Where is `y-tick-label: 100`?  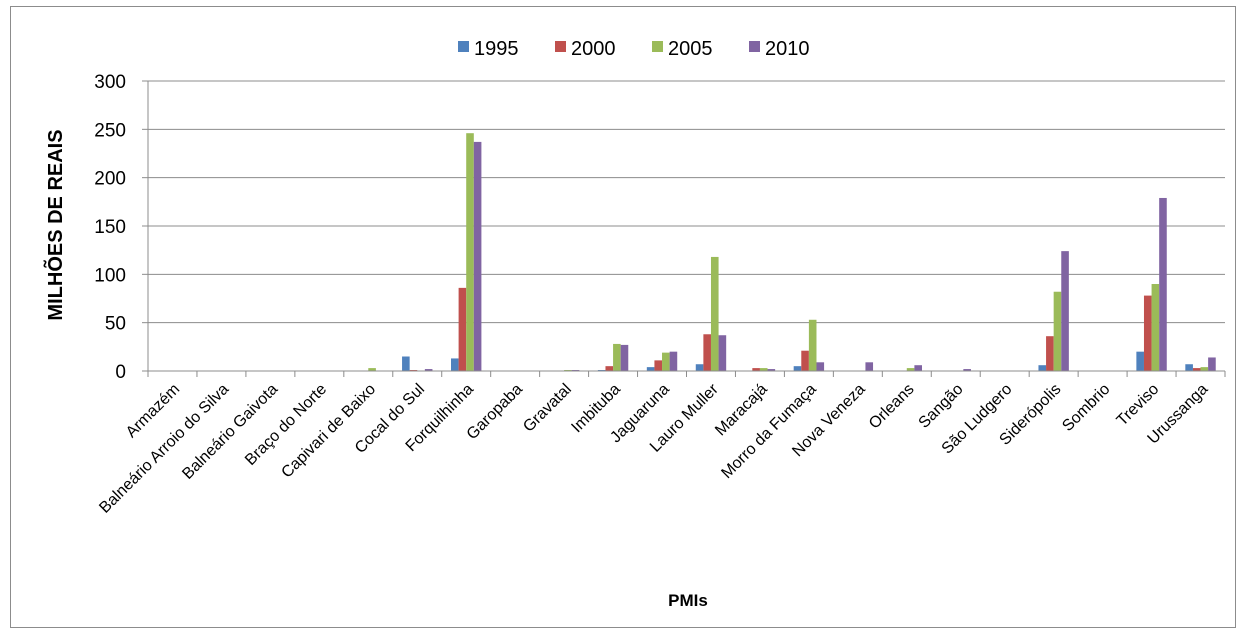
y-tick-label: 100 is located at coordinates (110, 275).